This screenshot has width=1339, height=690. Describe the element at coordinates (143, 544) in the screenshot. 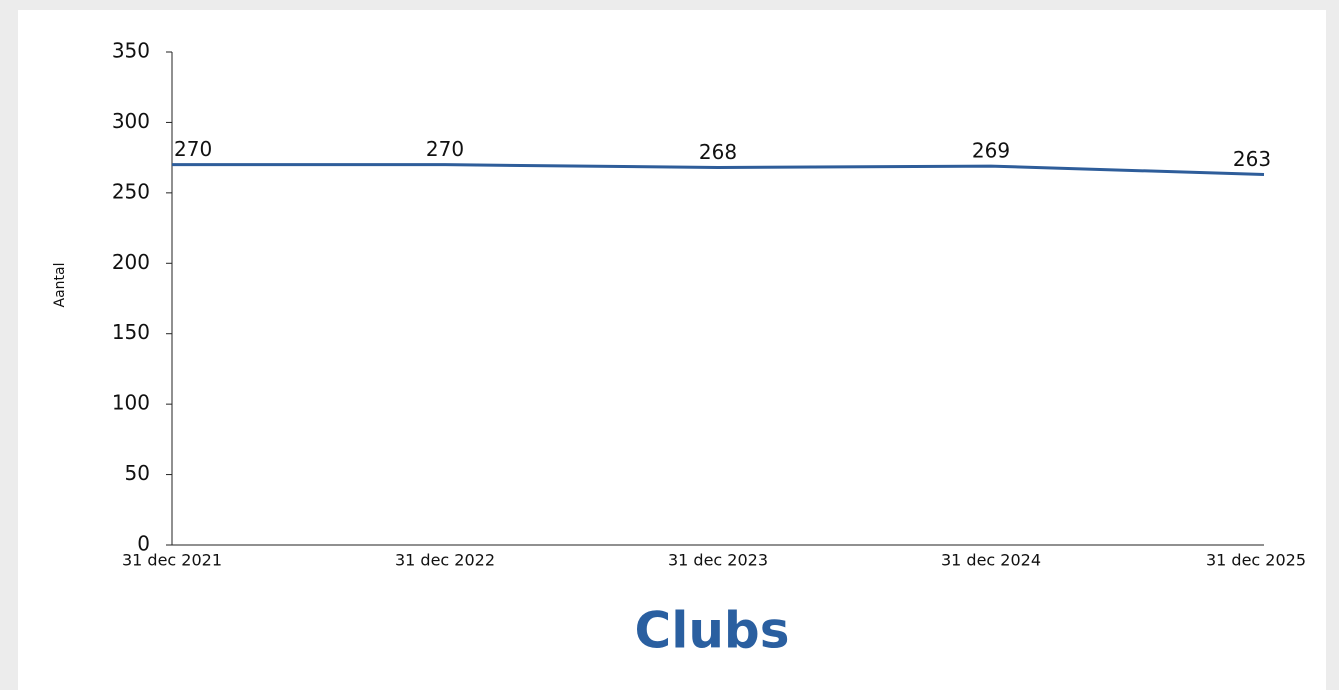

I see `y-tick-label: 0` at that location.